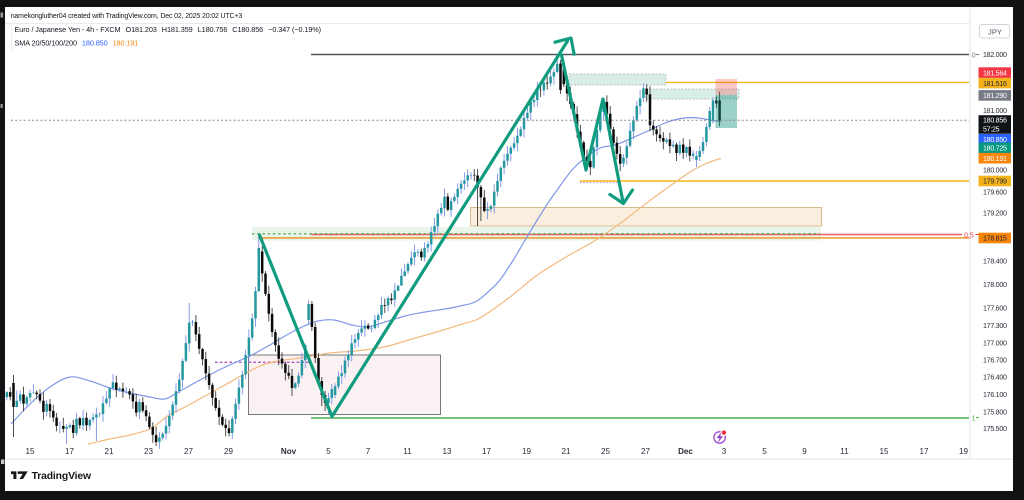  I want to click on svg-text: 178.400, so click(995, 262).